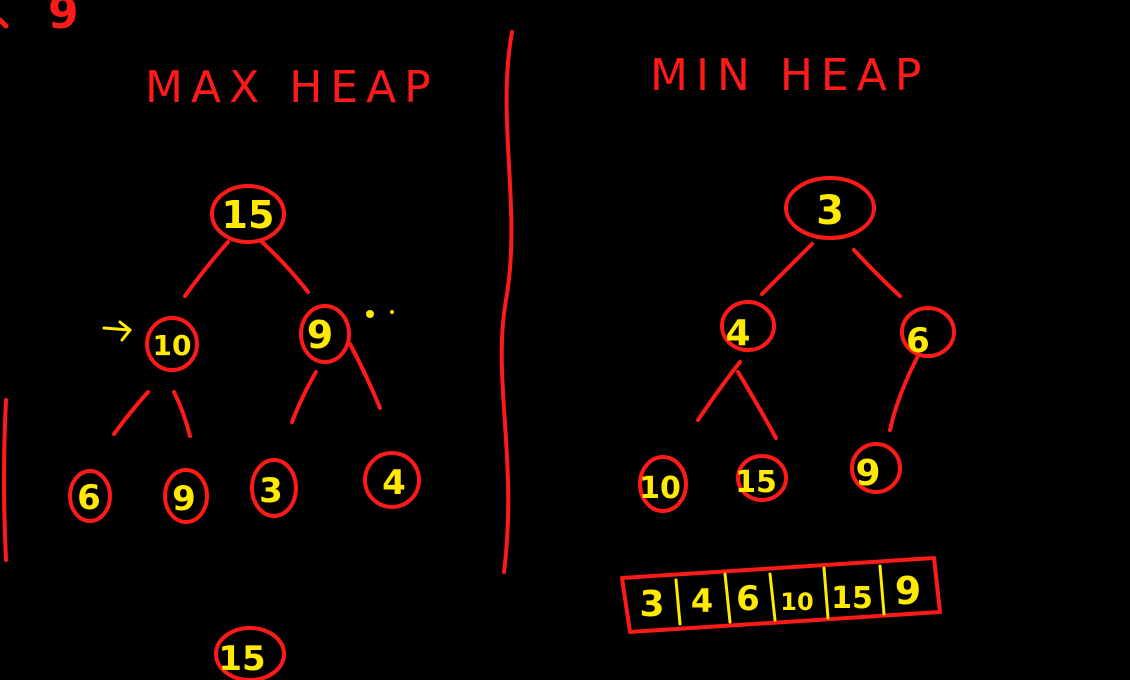 The width and height of the screenshot is (1130, 680). I want to click on array-cell: 3, so click(651, 604).